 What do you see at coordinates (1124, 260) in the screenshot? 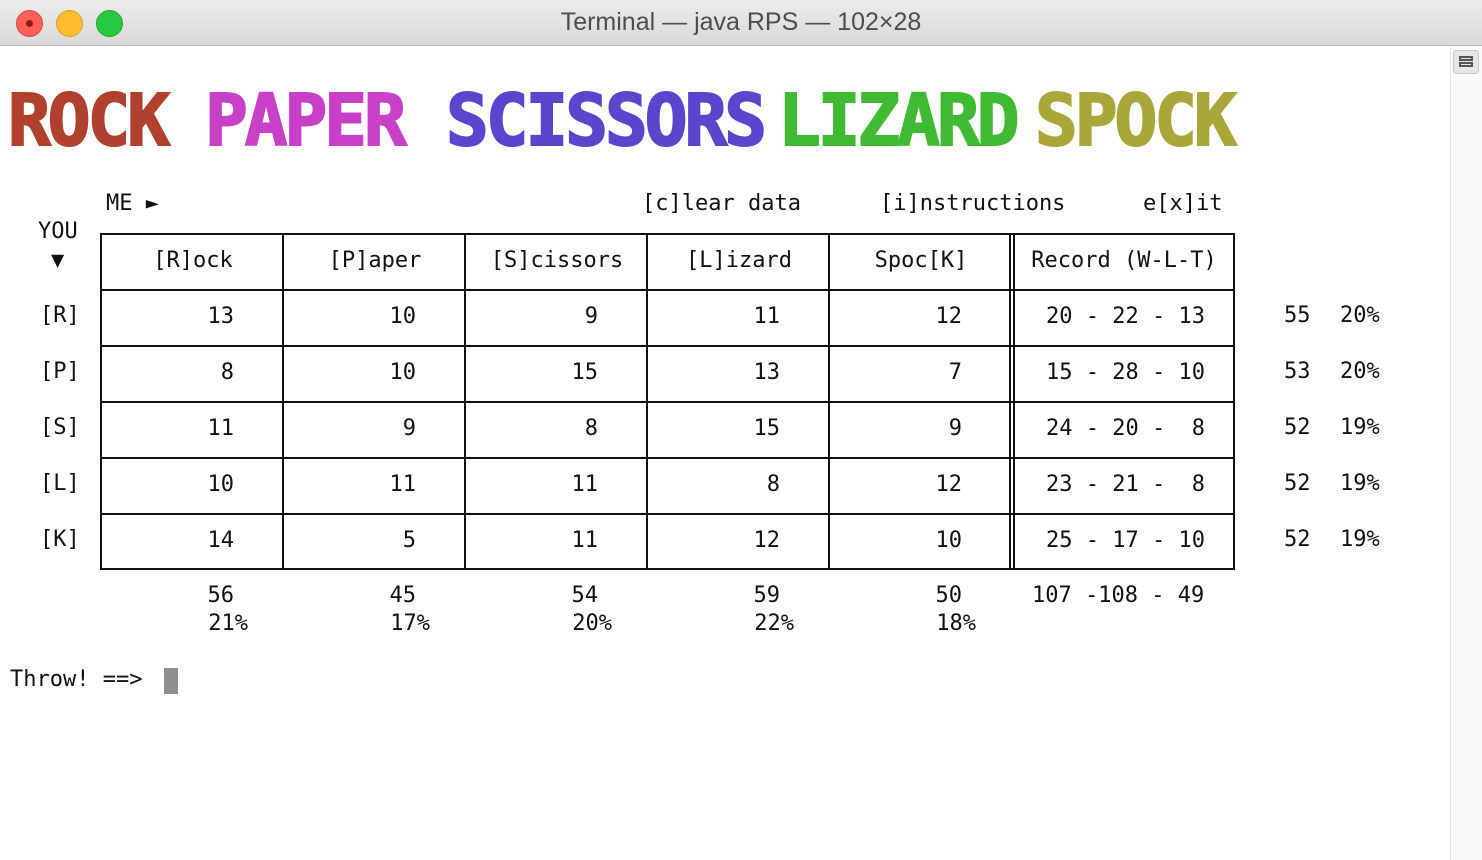
I see `header-record: Record (W-L-T)` at bounding box center [1124, 260].